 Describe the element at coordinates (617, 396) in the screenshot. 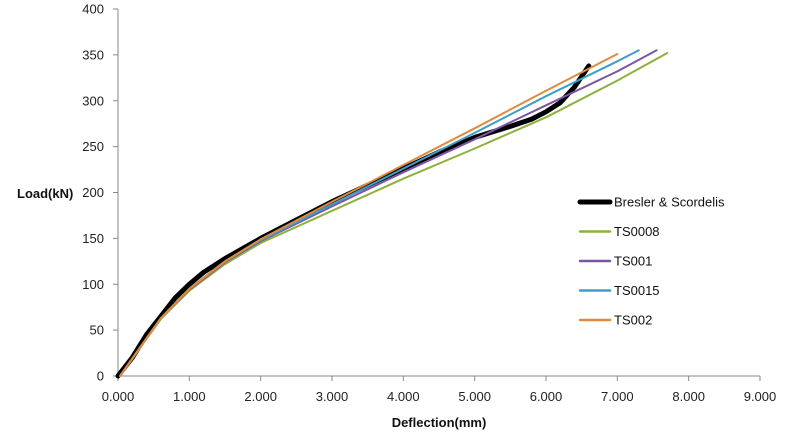

I see `x-tick-label: 7.000` at that location.